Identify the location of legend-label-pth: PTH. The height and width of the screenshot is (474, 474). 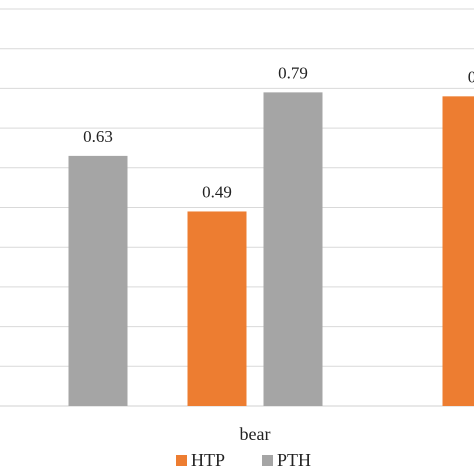
(294, 460).